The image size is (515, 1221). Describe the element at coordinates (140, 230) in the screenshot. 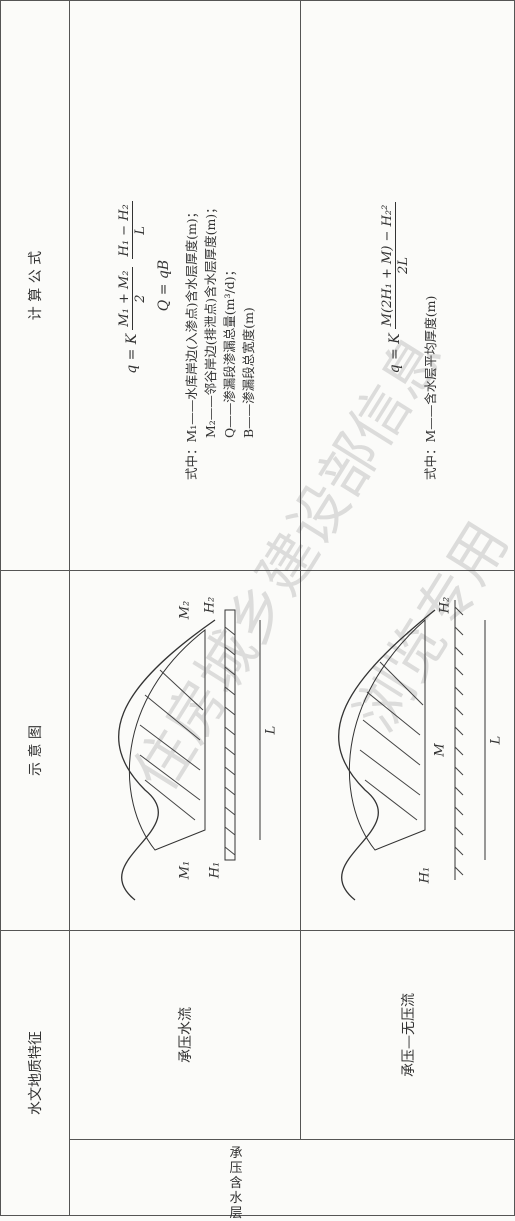

I see `denominator: L` at that location.